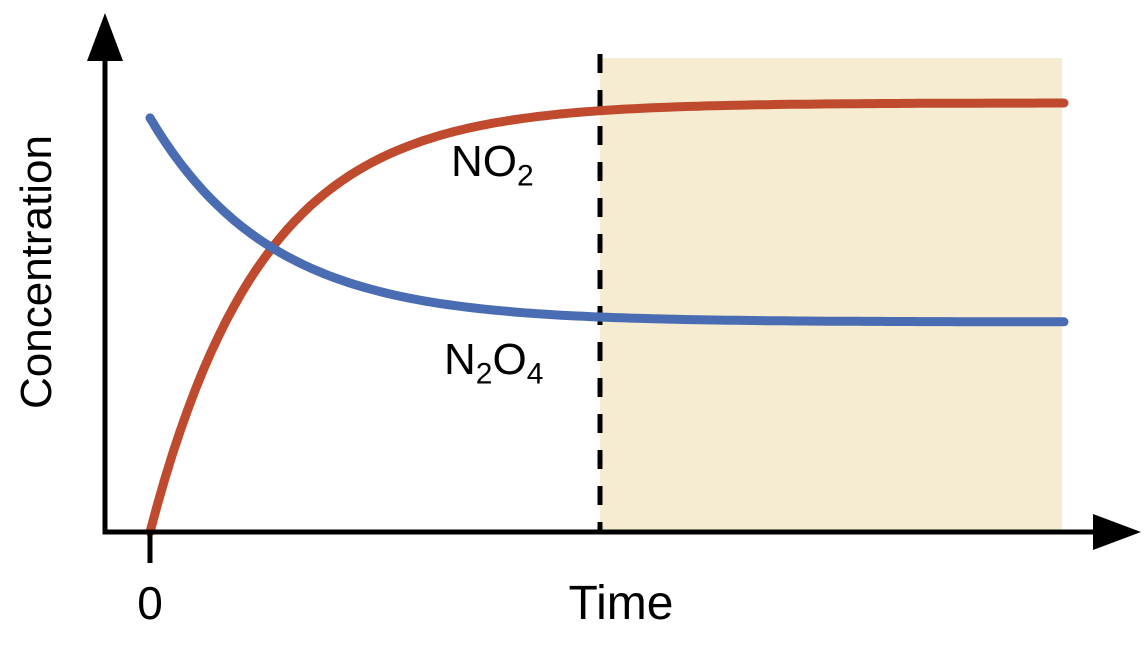 The height and width of the screenshot is (650, 1146). I want to click on n2o4-formula-o: O, so click(509, 359).